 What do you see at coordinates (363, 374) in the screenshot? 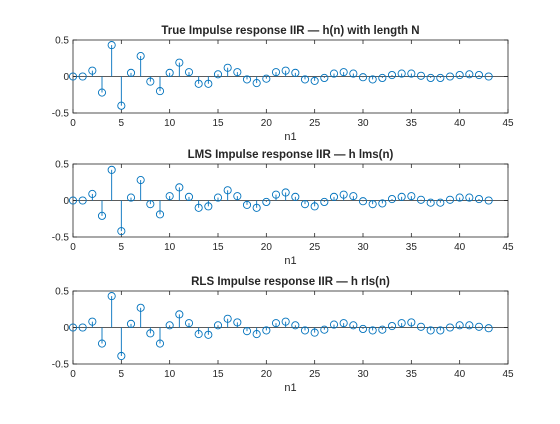
I see `x-tick-label: 30` at bounding box center [363, 374].